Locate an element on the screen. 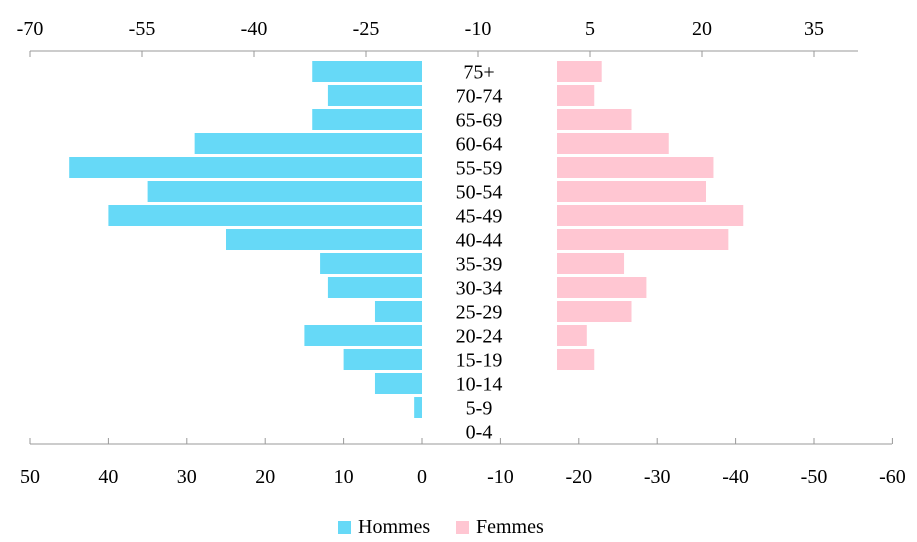 Image resolution: width=917 pixels, height=542 pixels. category-label: 65-69 is located at coordinates (479, 121).